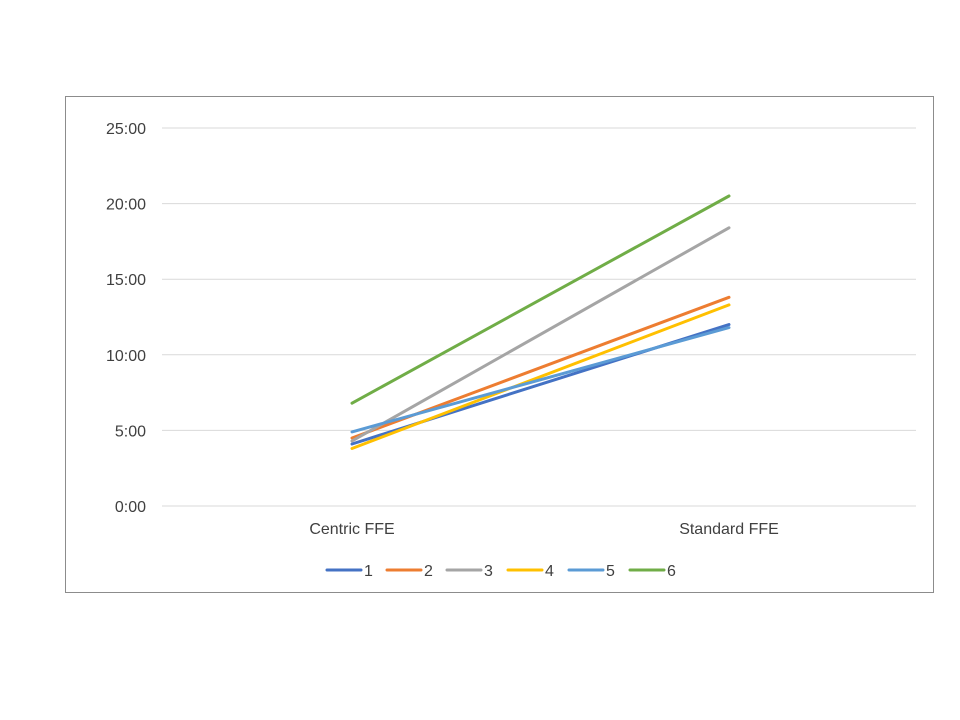 This screenshot has height=720, width=960. What do you see at coordinates (130, 431) in the screenshot?
I see `y-tick-label: 5:00` at bounding box center [130, 431].